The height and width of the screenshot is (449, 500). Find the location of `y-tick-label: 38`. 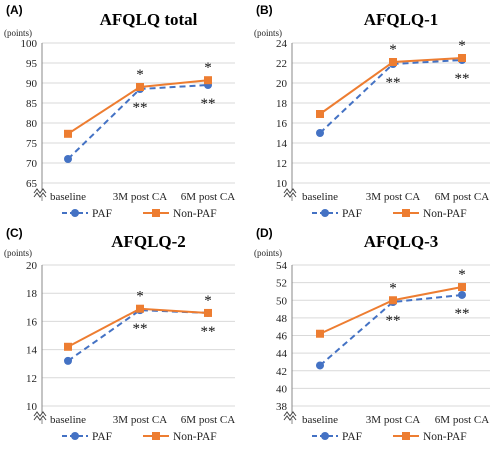

y-tick-label: 38 is located at coordinates (282, 407).